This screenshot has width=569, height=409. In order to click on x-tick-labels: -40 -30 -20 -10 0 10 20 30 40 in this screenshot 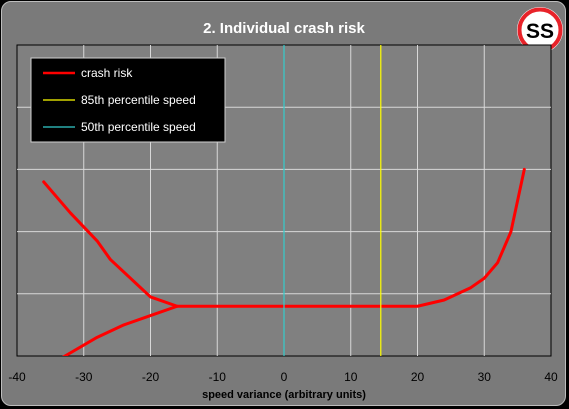, I will do `click(283, 377)`.